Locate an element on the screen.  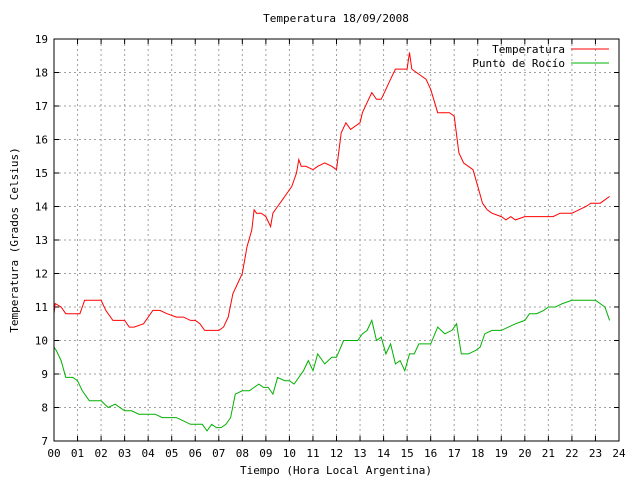
y-tick-label: 18 is located at coordinates (41, 73).